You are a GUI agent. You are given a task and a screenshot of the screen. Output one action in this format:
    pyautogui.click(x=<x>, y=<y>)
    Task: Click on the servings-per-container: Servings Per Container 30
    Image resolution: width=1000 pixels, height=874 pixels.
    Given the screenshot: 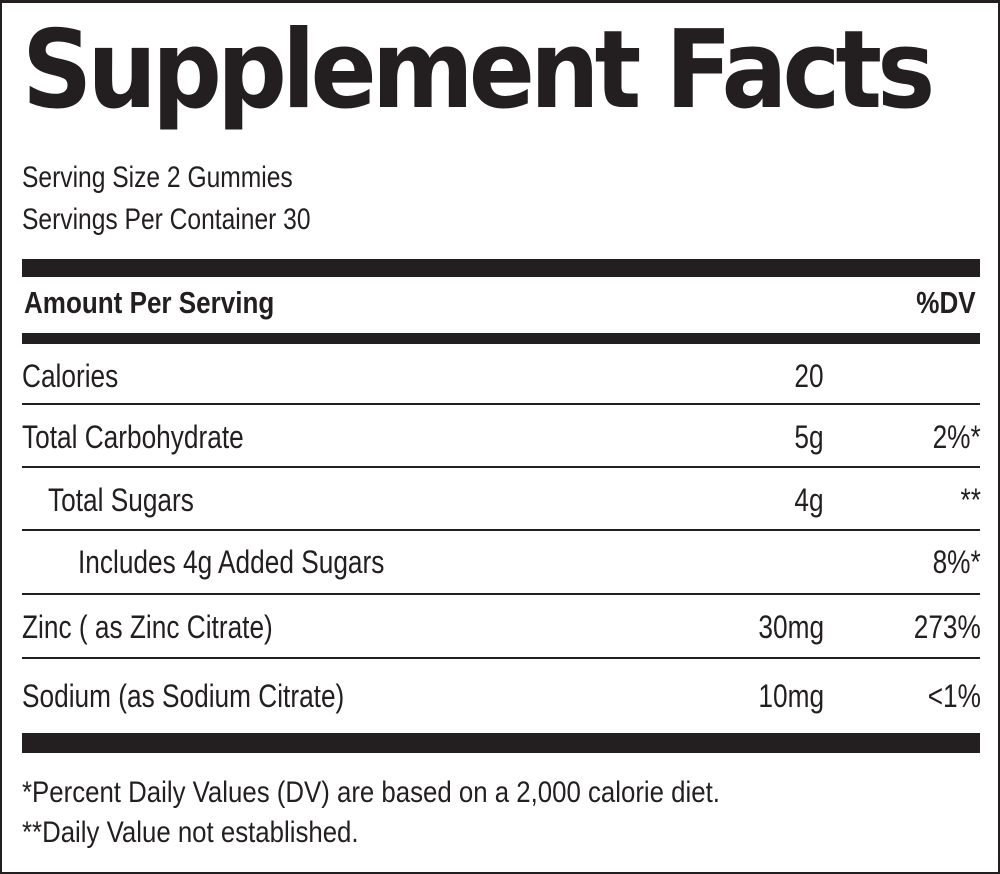 What is the action you would take?
    pyautogui.click(x=166, y=219)
    